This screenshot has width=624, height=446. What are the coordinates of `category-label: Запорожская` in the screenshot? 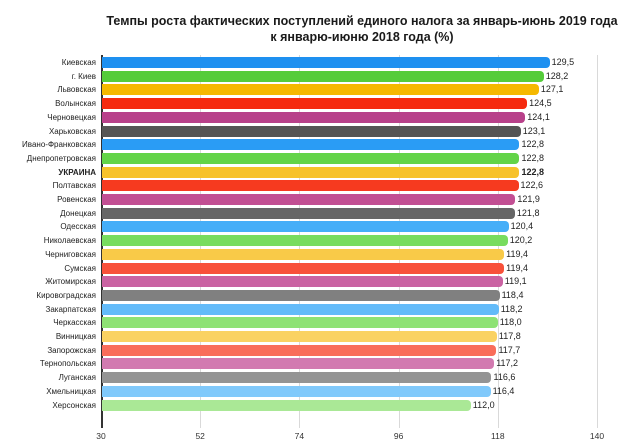 It's located at (71, 350).